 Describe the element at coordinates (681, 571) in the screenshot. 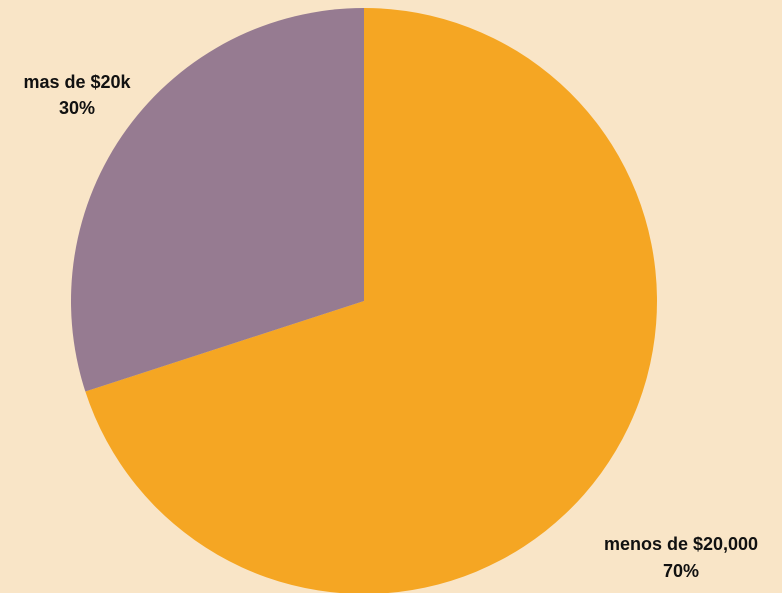

I see `slice-value-menos-de-20000: 70%` at that location.